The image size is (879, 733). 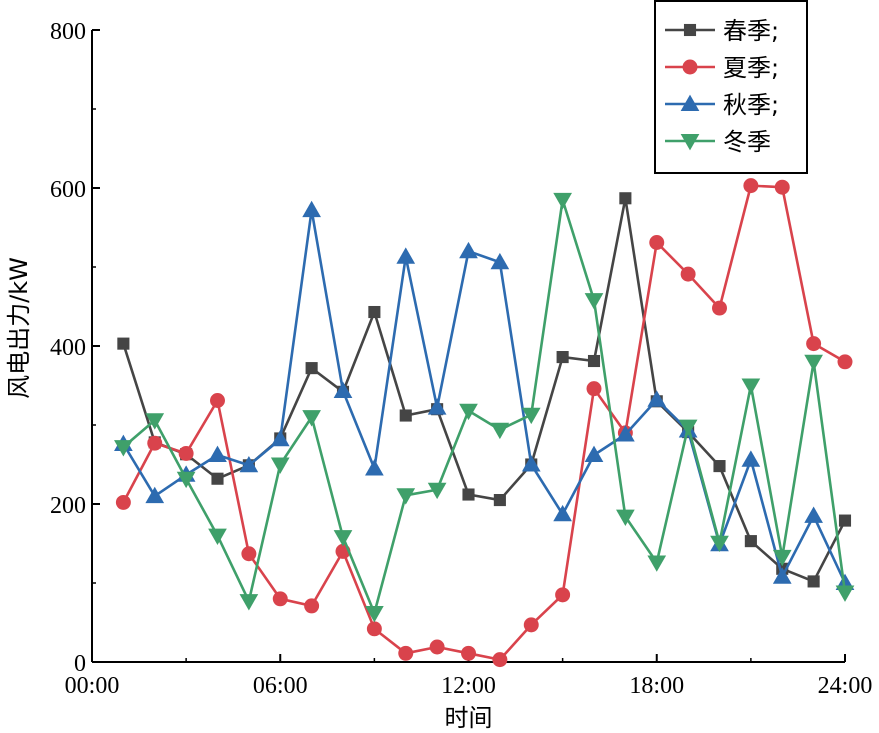 What do you see at coordinates (751, 31) in the screenshot?
I see `legend-label: 春季;` at bounding box center [751, 31].